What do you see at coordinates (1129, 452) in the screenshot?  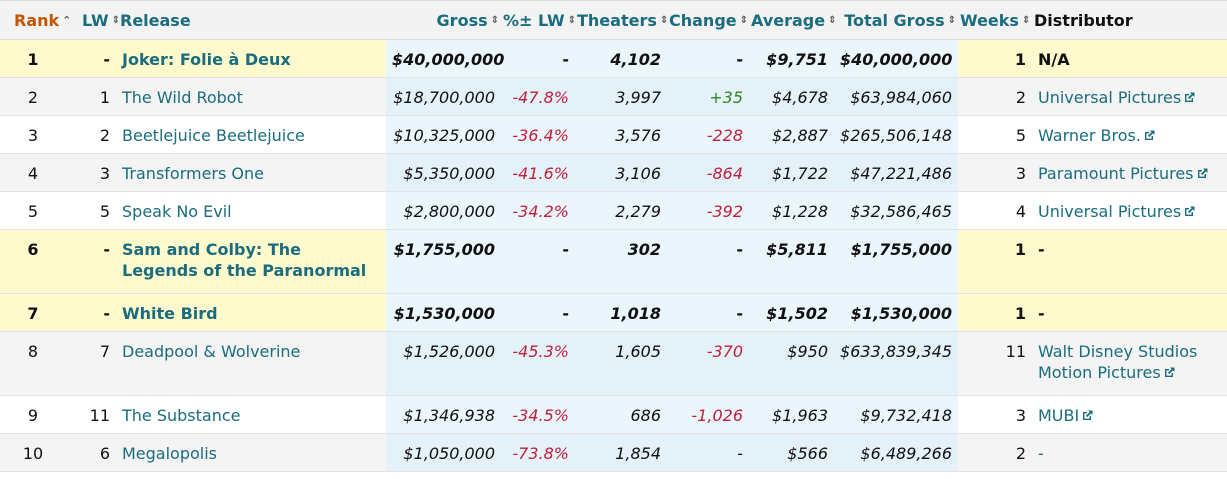 I see `distributor-cell: -` at bounding box center [1129, 452].